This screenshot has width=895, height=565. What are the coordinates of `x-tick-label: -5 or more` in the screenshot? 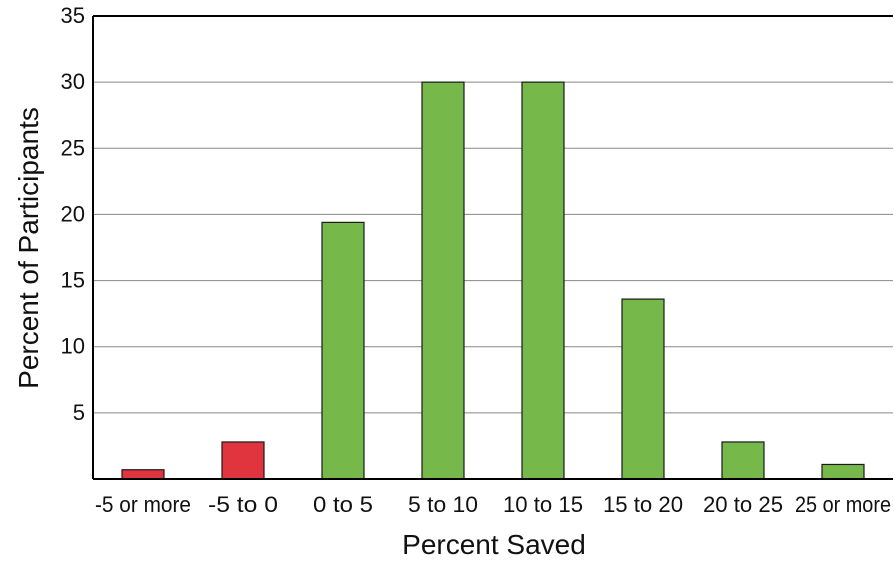 It's located at (143, 504).